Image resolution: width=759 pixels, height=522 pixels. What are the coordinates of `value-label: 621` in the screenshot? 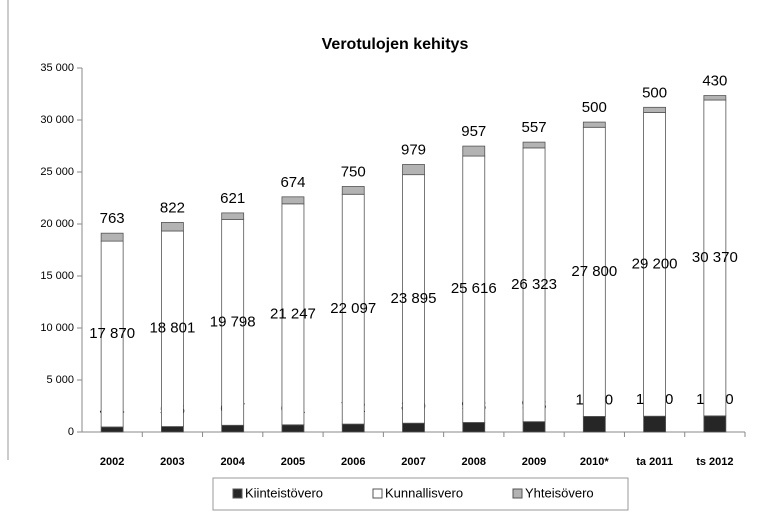 It's located at (232, 198).